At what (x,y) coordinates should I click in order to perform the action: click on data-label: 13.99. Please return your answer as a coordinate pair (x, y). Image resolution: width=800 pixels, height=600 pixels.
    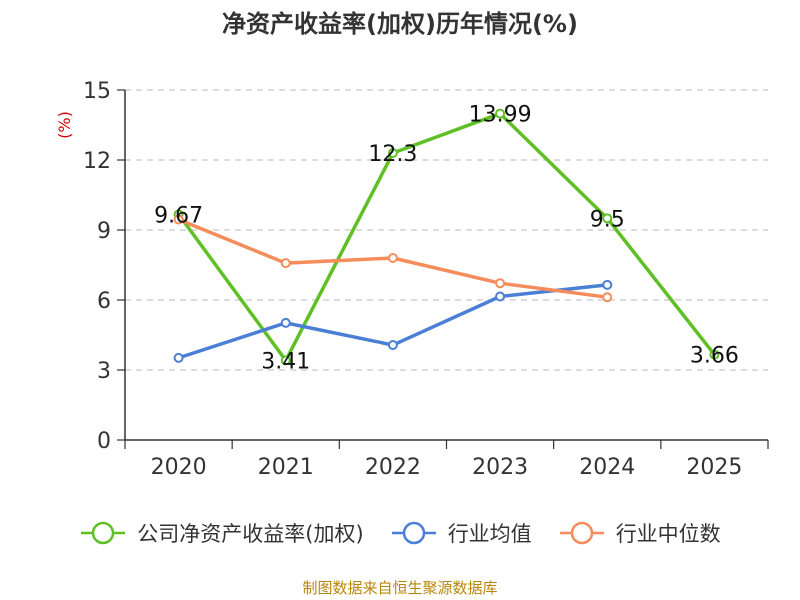
    Looking at the image, I should click on (500, 115).